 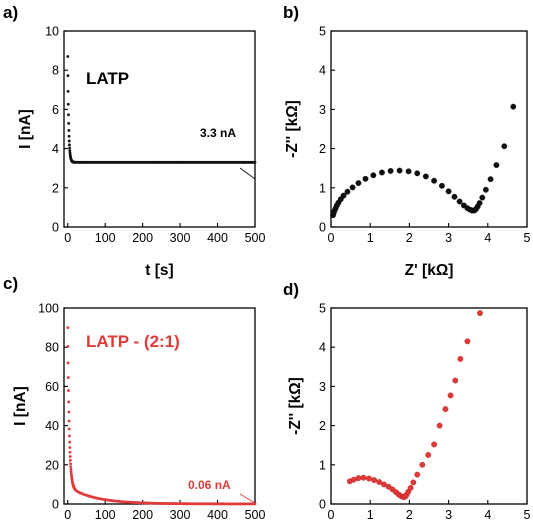 What do you see at coordinates (10, 12) in the screenshot?
I see `panel-label: a)` at bounding box center [10, 12].